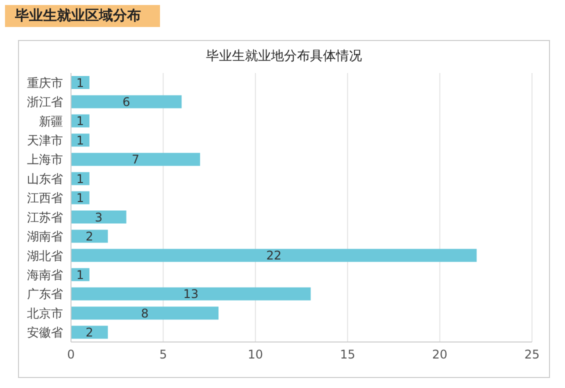 The width and height of the screenshot is (565, 388). I want to click on y-tick-label: 新疆, so click(51, 121).